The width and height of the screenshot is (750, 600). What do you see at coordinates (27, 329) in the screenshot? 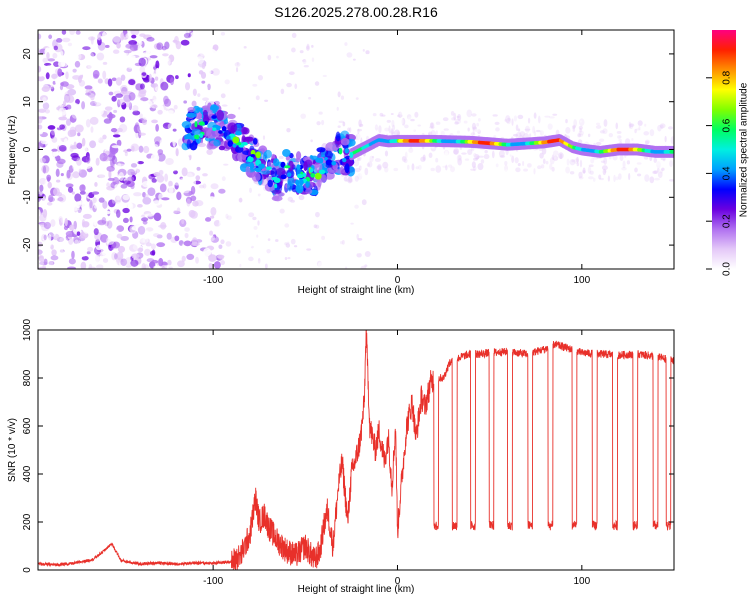
I see `y-tick-label: 1000` at bounding box center [27, 329].